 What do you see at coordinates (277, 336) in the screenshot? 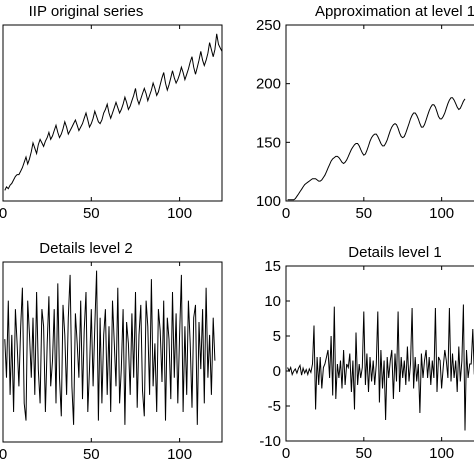
I see `y-tick-label: 5` at bounding box center [277, 336].